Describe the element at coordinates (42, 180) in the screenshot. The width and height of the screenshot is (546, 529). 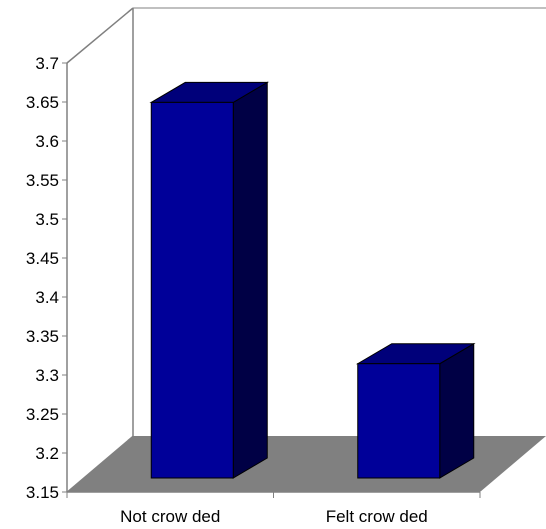
I see `y-tick-label: 3.55` at that location.